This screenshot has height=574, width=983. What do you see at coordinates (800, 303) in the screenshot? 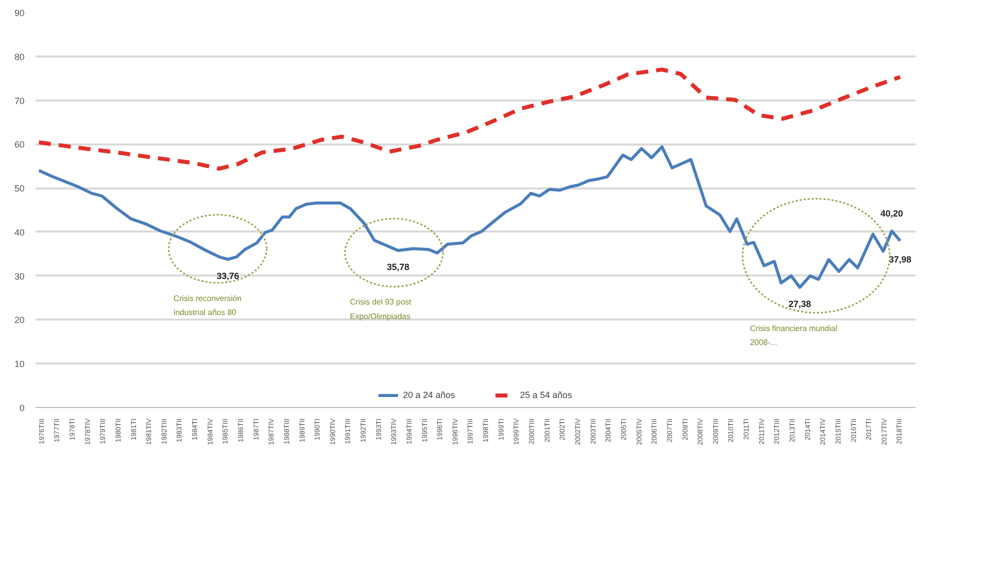
I see `annotation: 27,38` at bounding box center [800, 303].